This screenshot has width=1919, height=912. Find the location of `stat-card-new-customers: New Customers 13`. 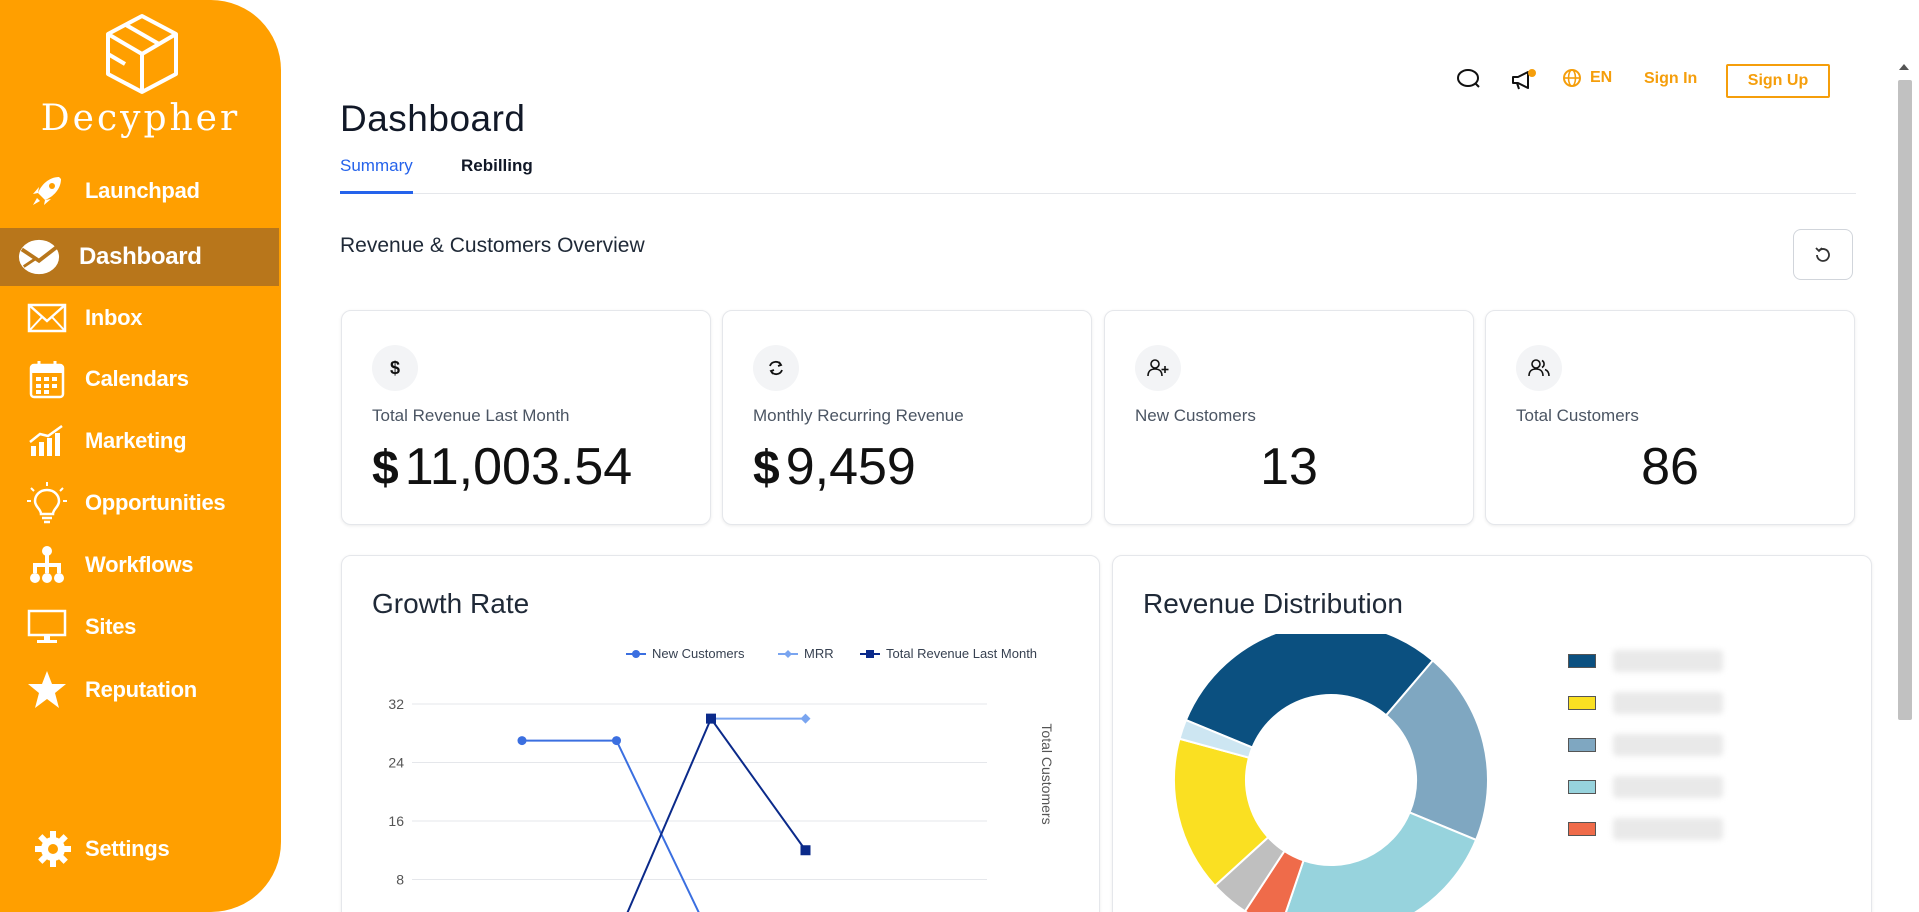

stat-card-new-customers: New Customers 13 is located at coordinates (1289, 417).